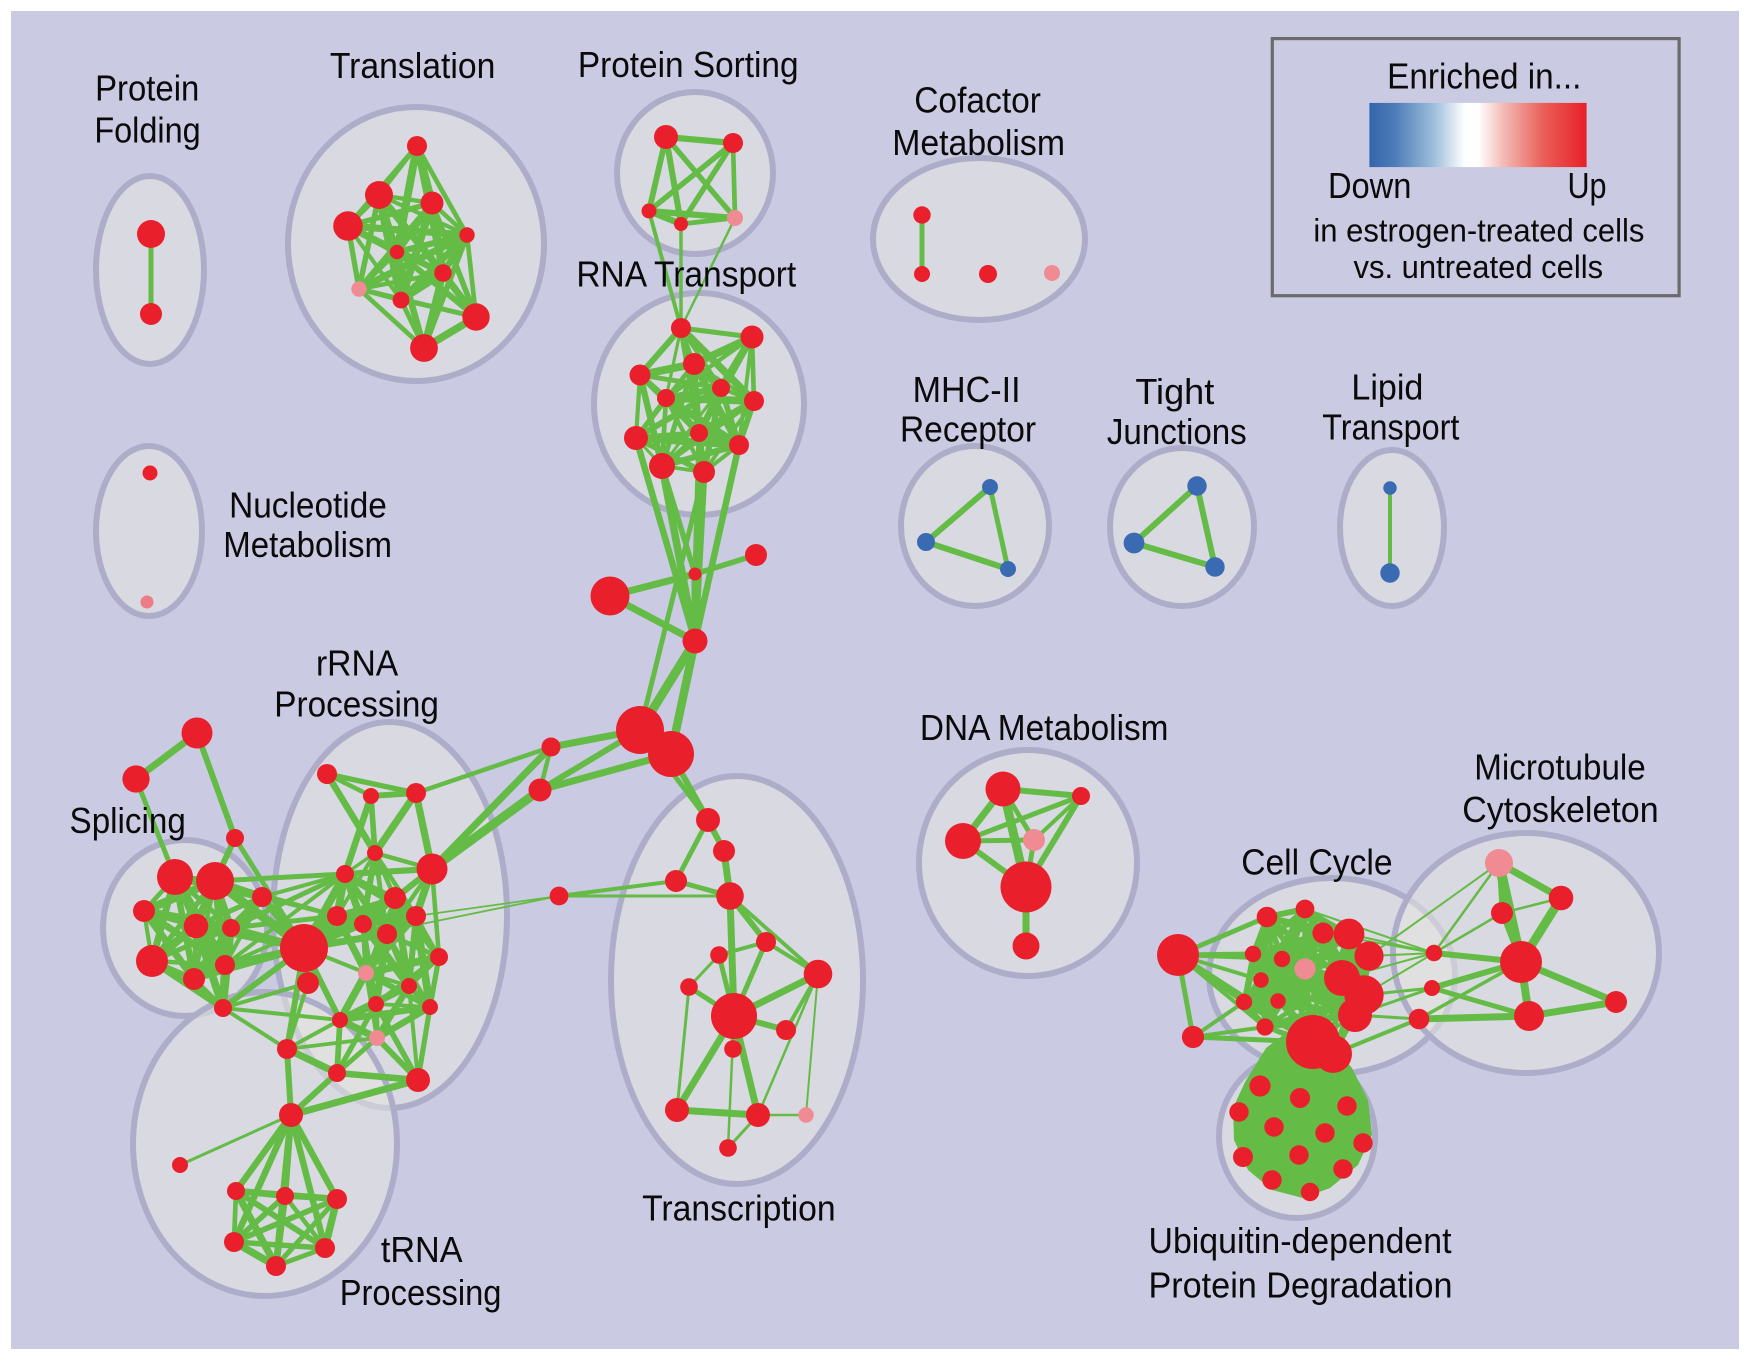  I want to click on svg-text: Tight, so click(1174, 391).